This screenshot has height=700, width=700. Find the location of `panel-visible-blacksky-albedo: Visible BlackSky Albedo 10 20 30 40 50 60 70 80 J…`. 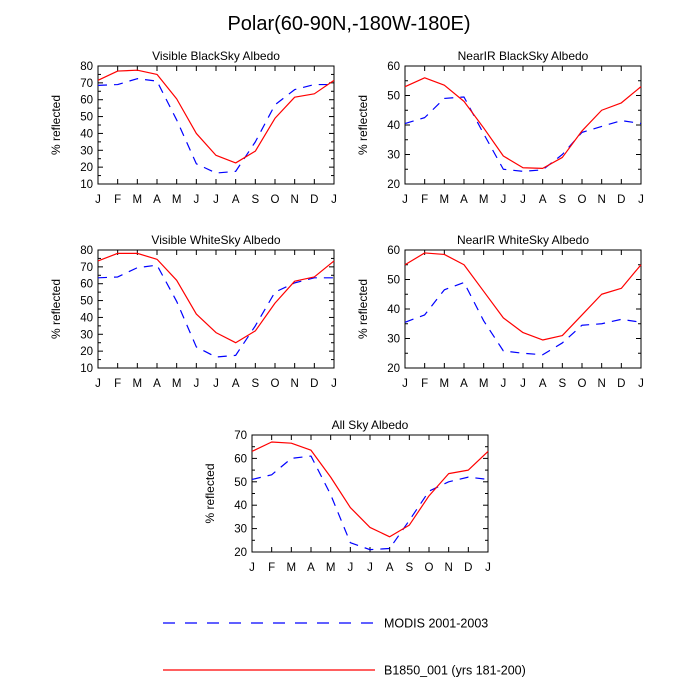

panel-visible-blacksky-albedo: Visible BlackSky Albedo 10 20 30 40 50 60 70 80 J… is located at coordinates (193, 127).